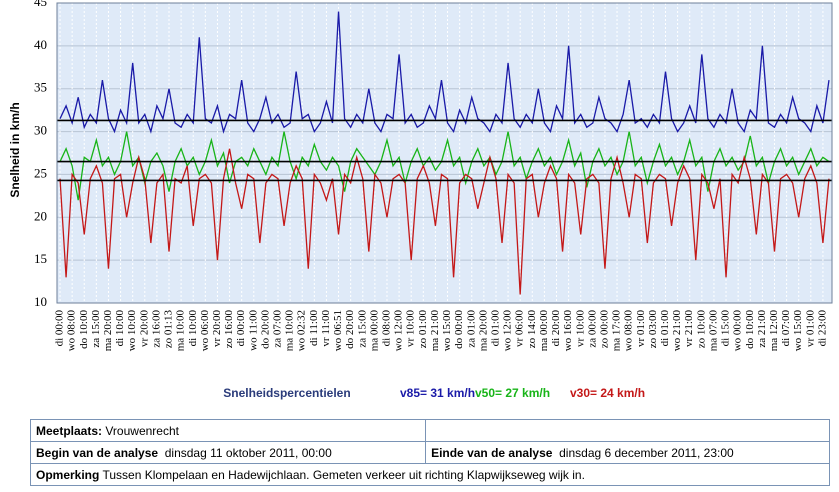  Describe the element at coordinates (69, 430) in the screenshot. I see `label: Meetplaats:` at that location.